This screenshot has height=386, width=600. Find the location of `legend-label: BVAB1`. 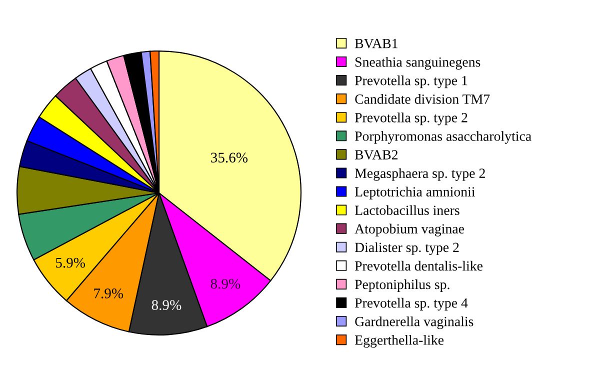

legend-label: BVAB1 is located at coordinates (376, 43).